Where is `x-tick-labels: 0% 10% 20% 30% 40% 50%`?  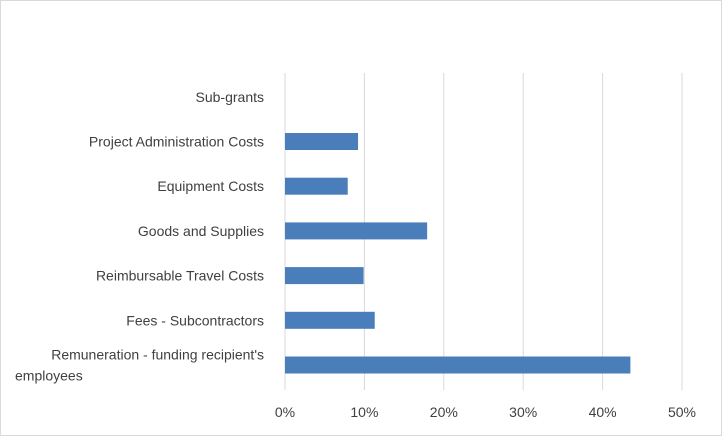
x-tick-labels: 0% 10% 20% 30% 40% 50% is located at coordinates (485, 412).